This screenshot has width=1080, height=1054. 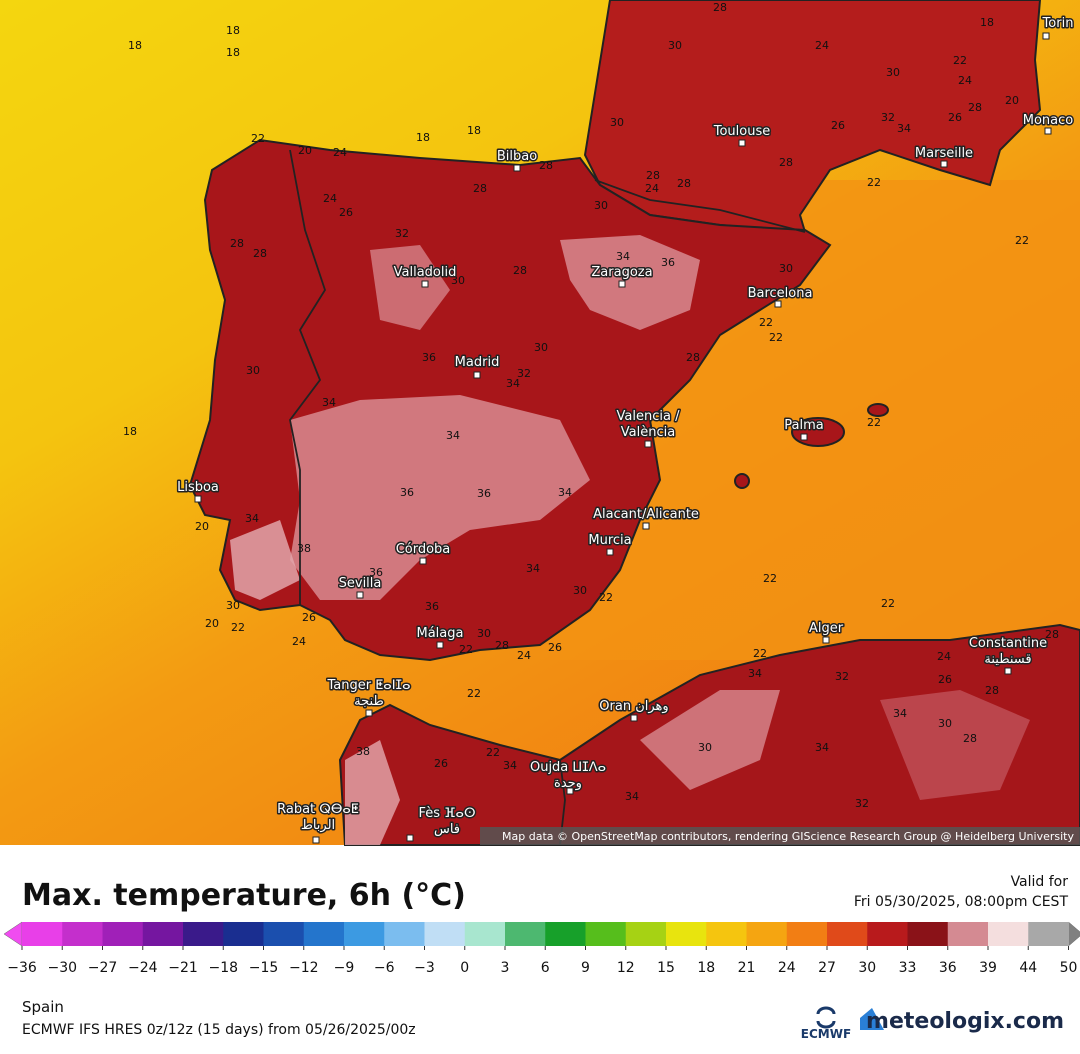 What do you see at coordinates (424, 968) in the screenshot?
I see `colorbar-tick-label: −3` at bounding box center [424, 968].